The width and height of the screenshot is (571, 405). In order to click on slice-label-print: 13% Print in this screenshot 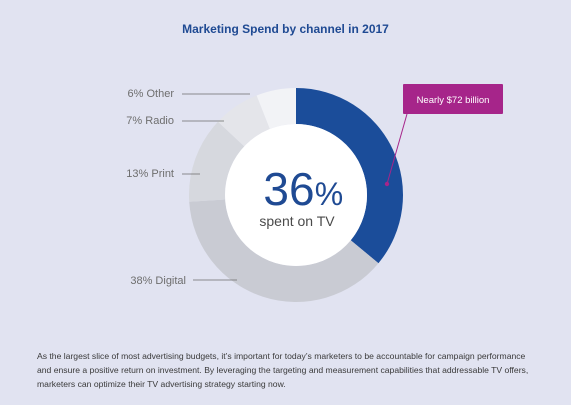, I will do `click(150, 174)`.